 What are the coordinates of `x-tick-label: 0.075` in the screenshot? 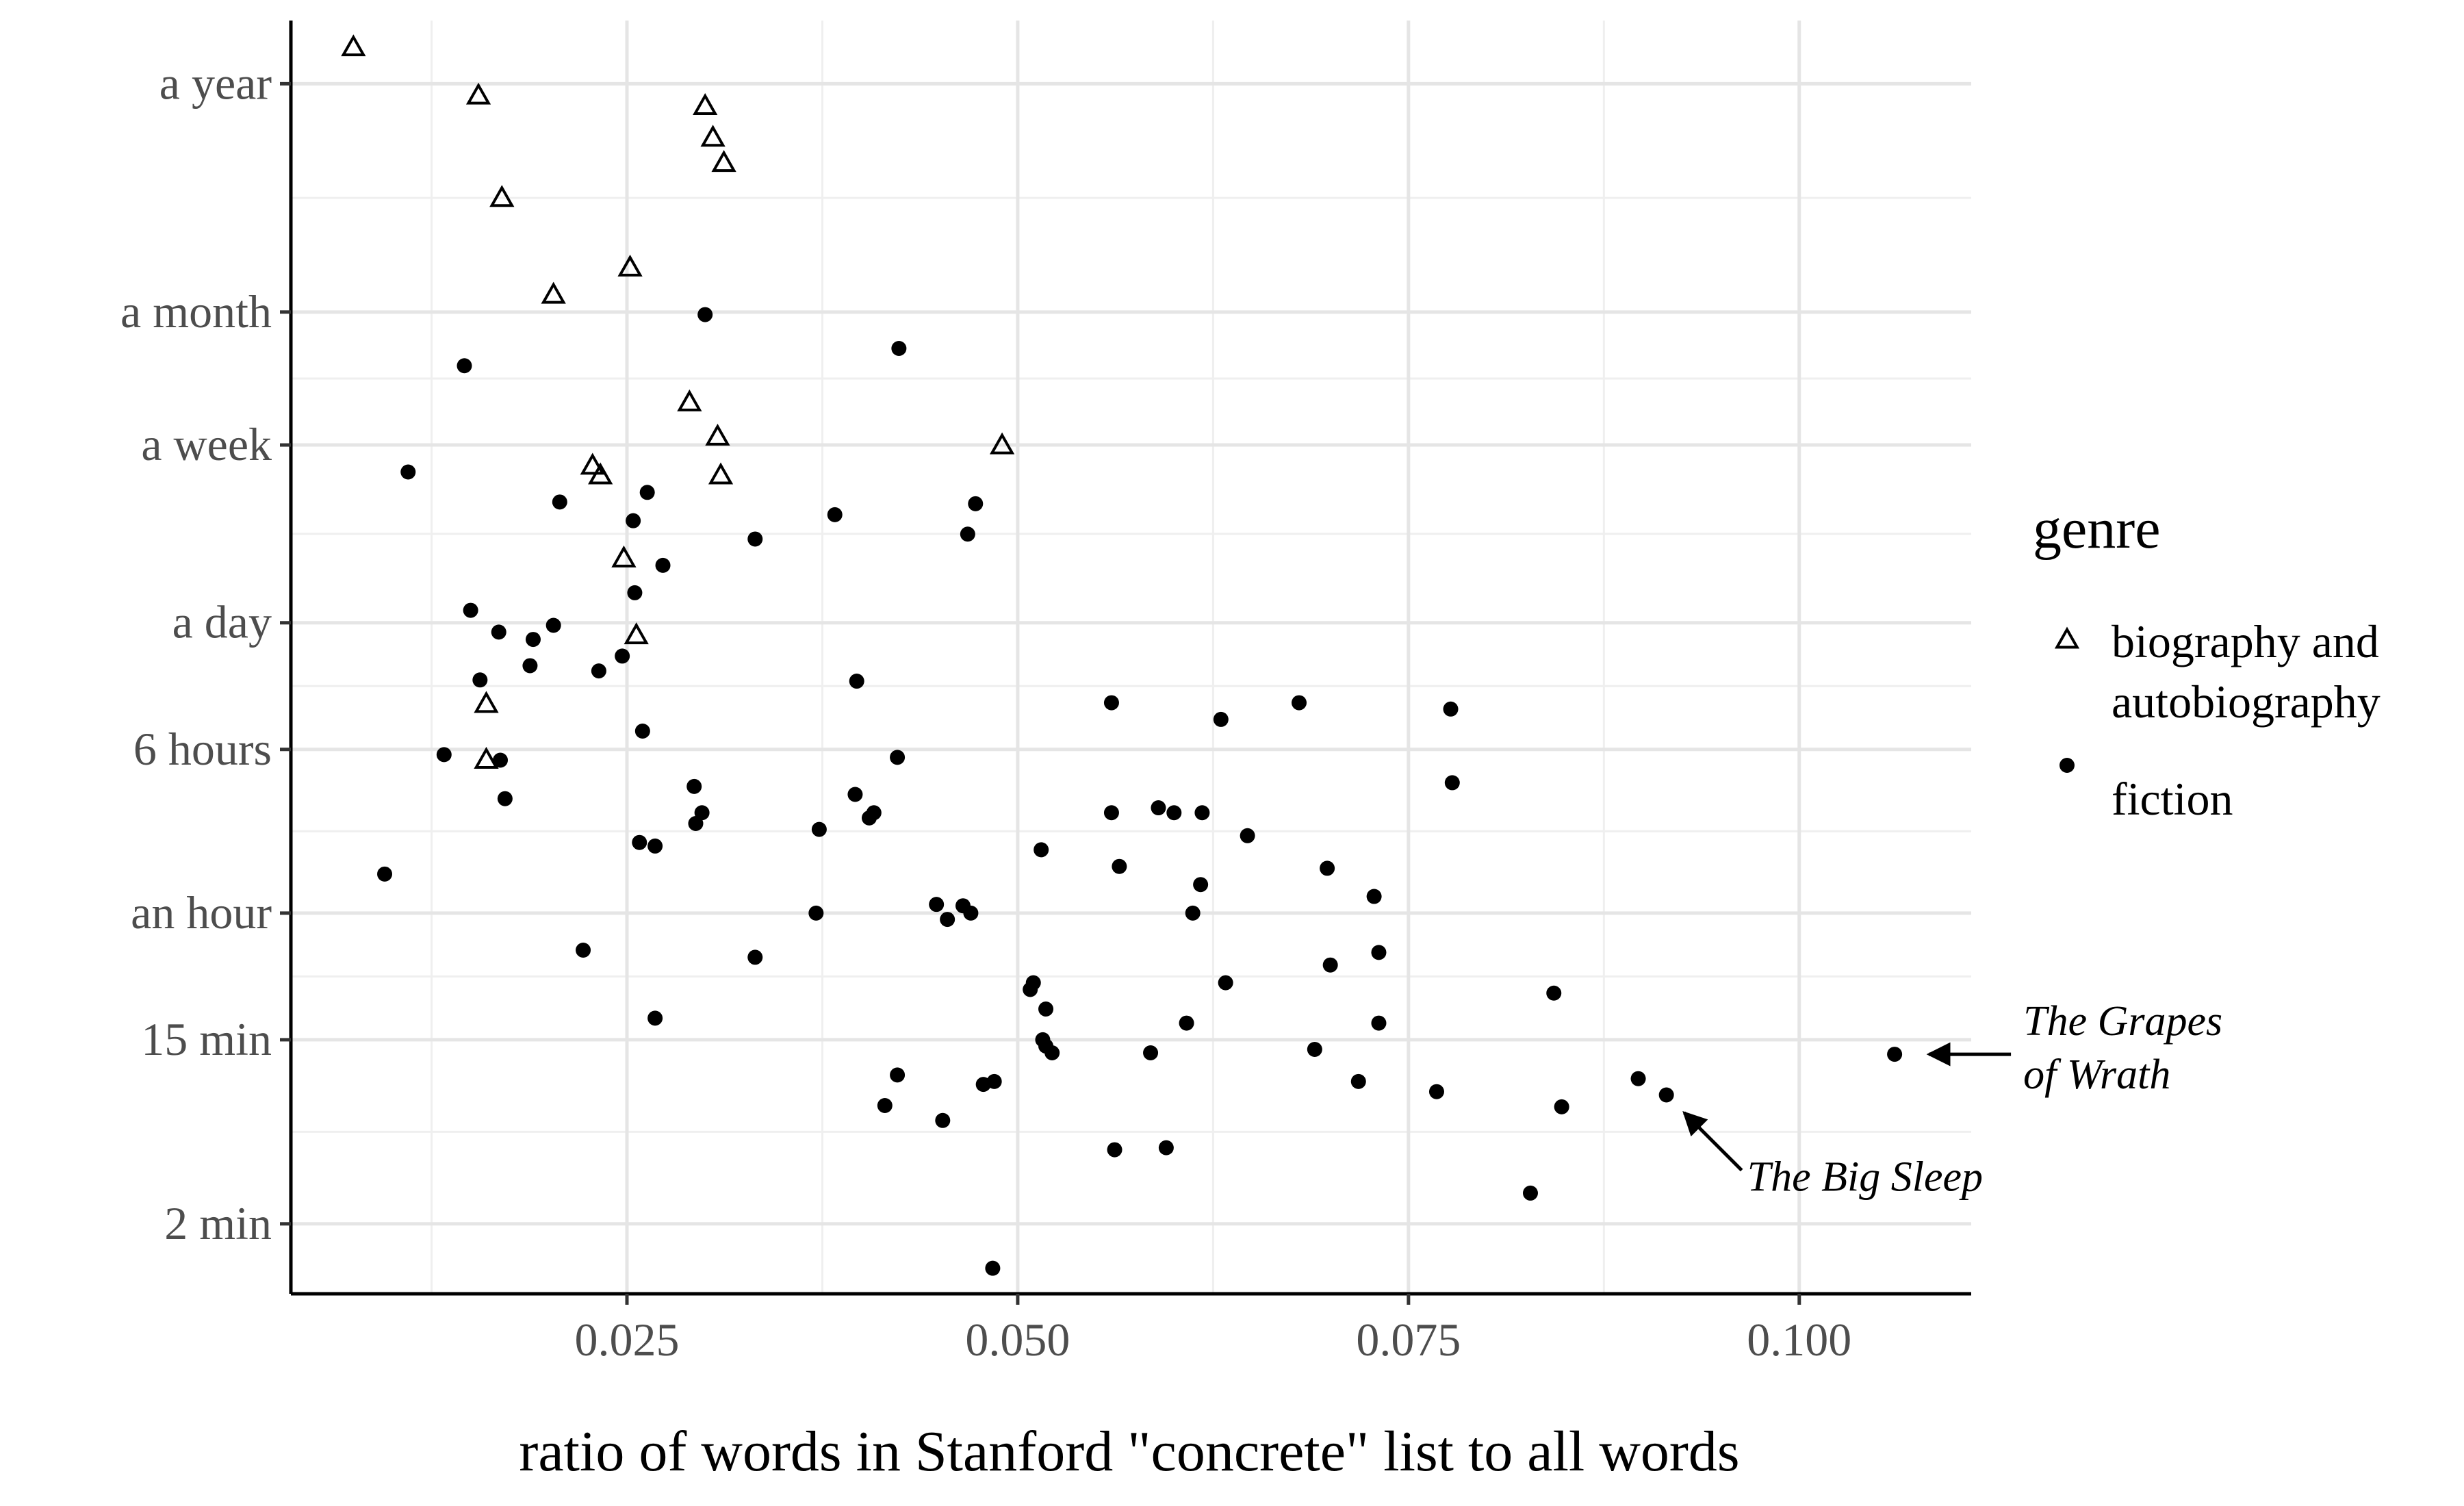 It's located at (1408, 1340).